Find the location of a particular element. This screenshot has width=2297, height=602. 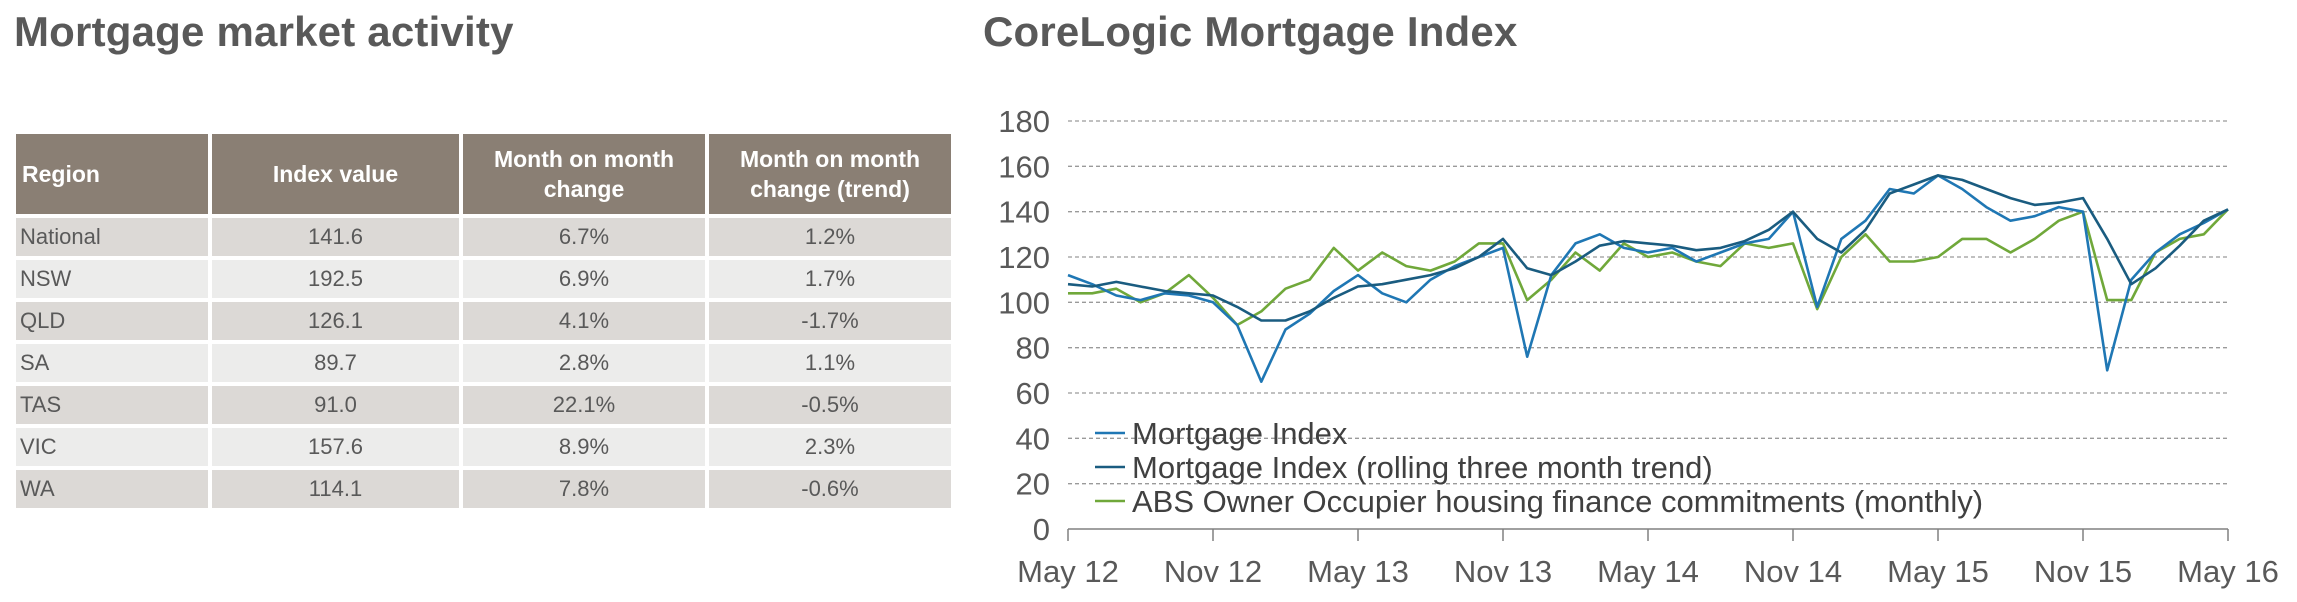

table-row: TAS 91.0 22.1% -0.5% is located at coordinates (483, 405).